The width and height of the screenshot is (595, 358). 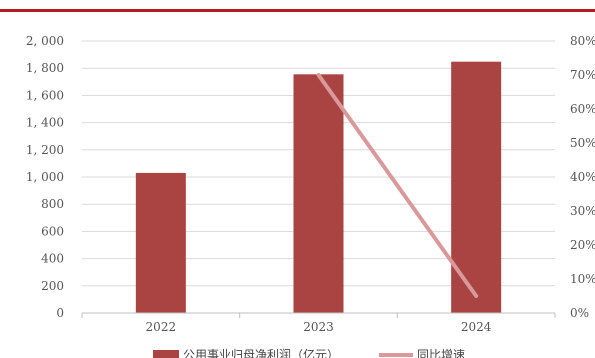 I want to click on y-right-tick-label: 30%, so click(x=582, y=211).